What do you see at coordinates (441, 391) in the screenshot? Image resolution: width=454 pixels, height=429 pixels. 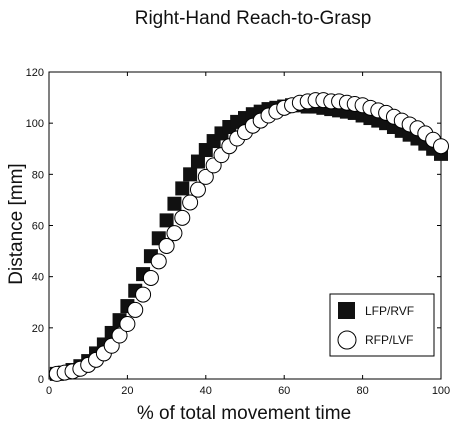 I see `x-tick-label: 100` at bounding box center [441, 391].